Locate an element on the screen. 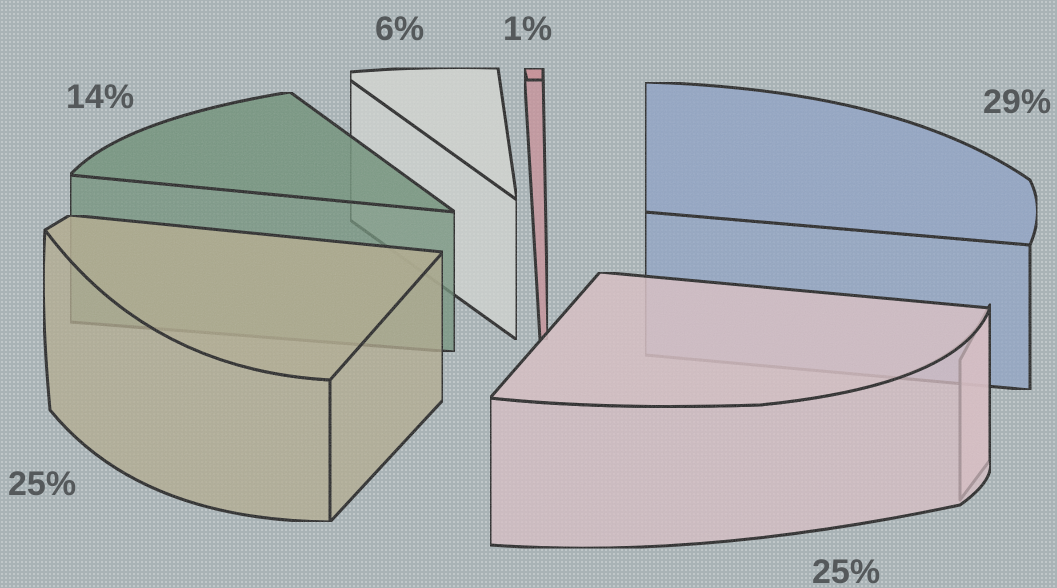 This screenshot has width=1057, height=588. label-14: 14% is located at coordinates (100, 97).